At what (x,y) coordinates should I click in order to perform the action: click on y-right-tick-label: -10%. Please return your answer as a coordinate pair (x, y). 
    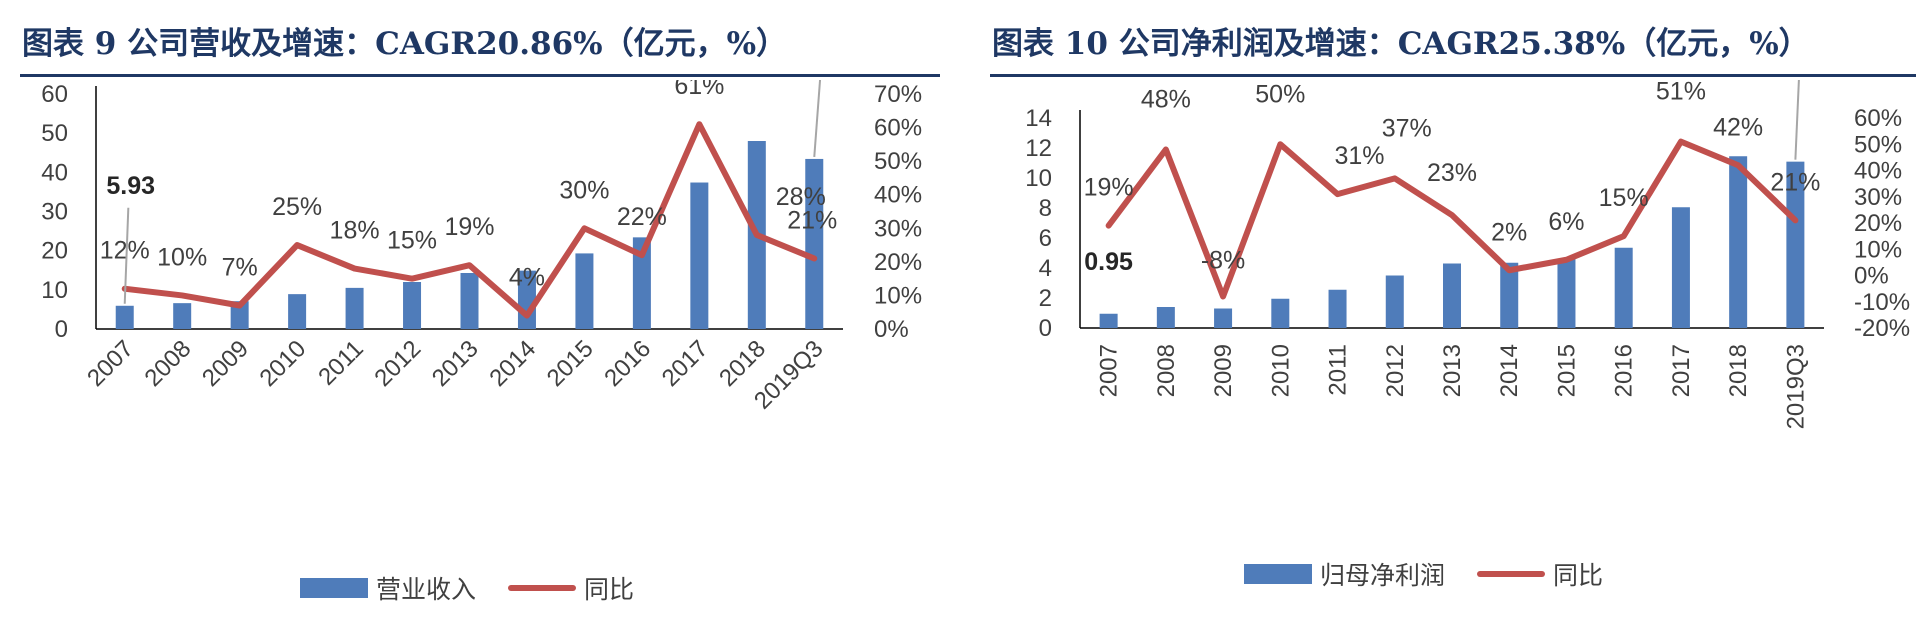
    Looking at the image, I should click on (1882, 302).